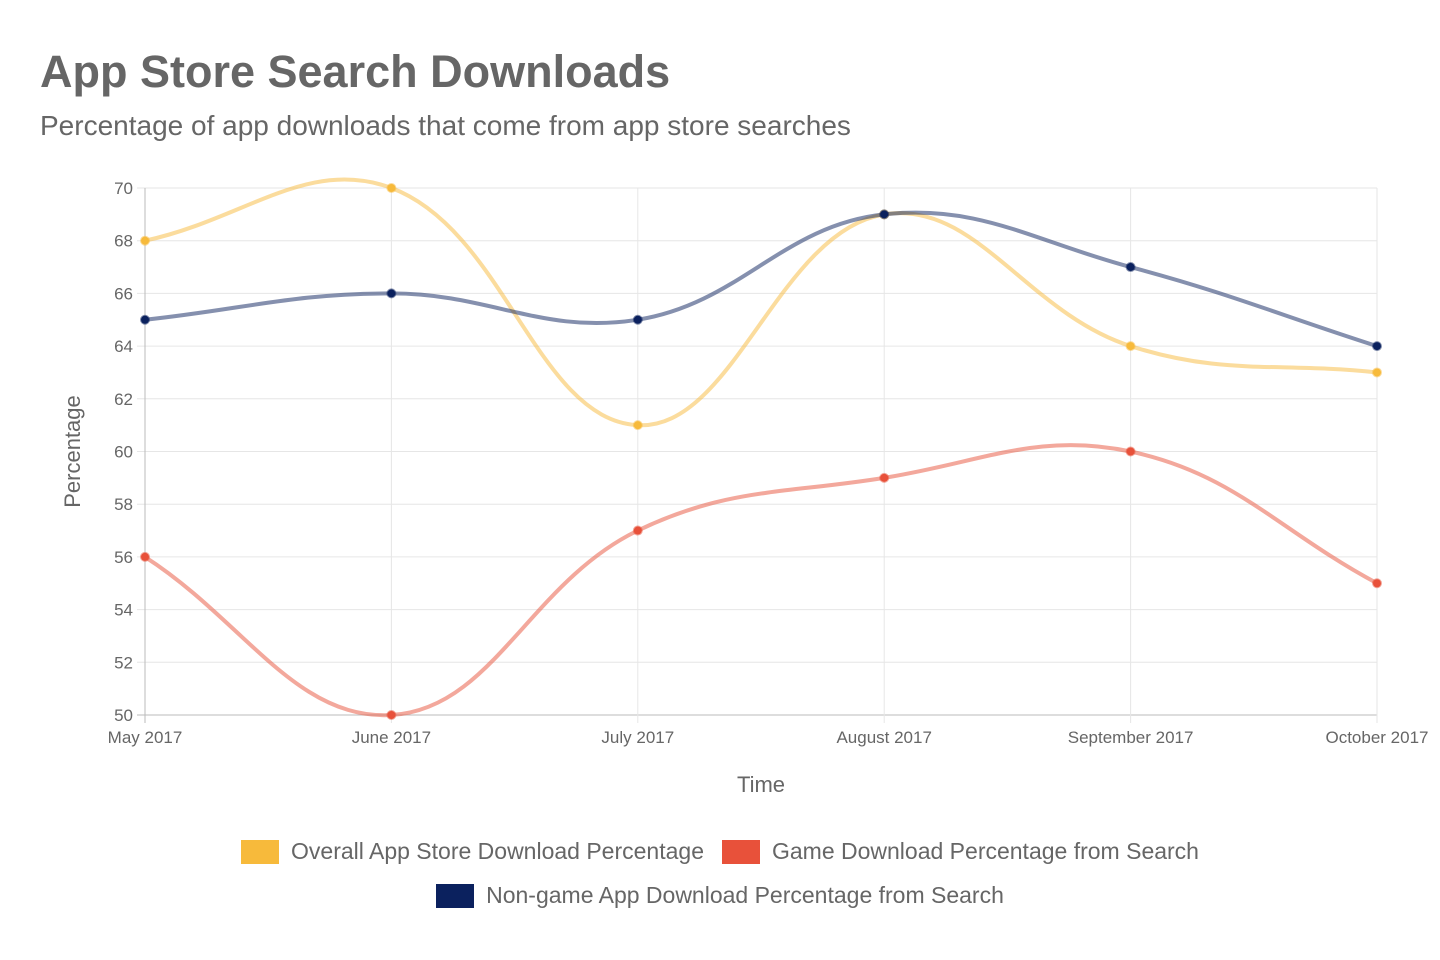  What do you see at coordinates (355, 71) in the screenshot?
I see `chart-title: App Store Search Downloads` at bounding box center [355, 71].